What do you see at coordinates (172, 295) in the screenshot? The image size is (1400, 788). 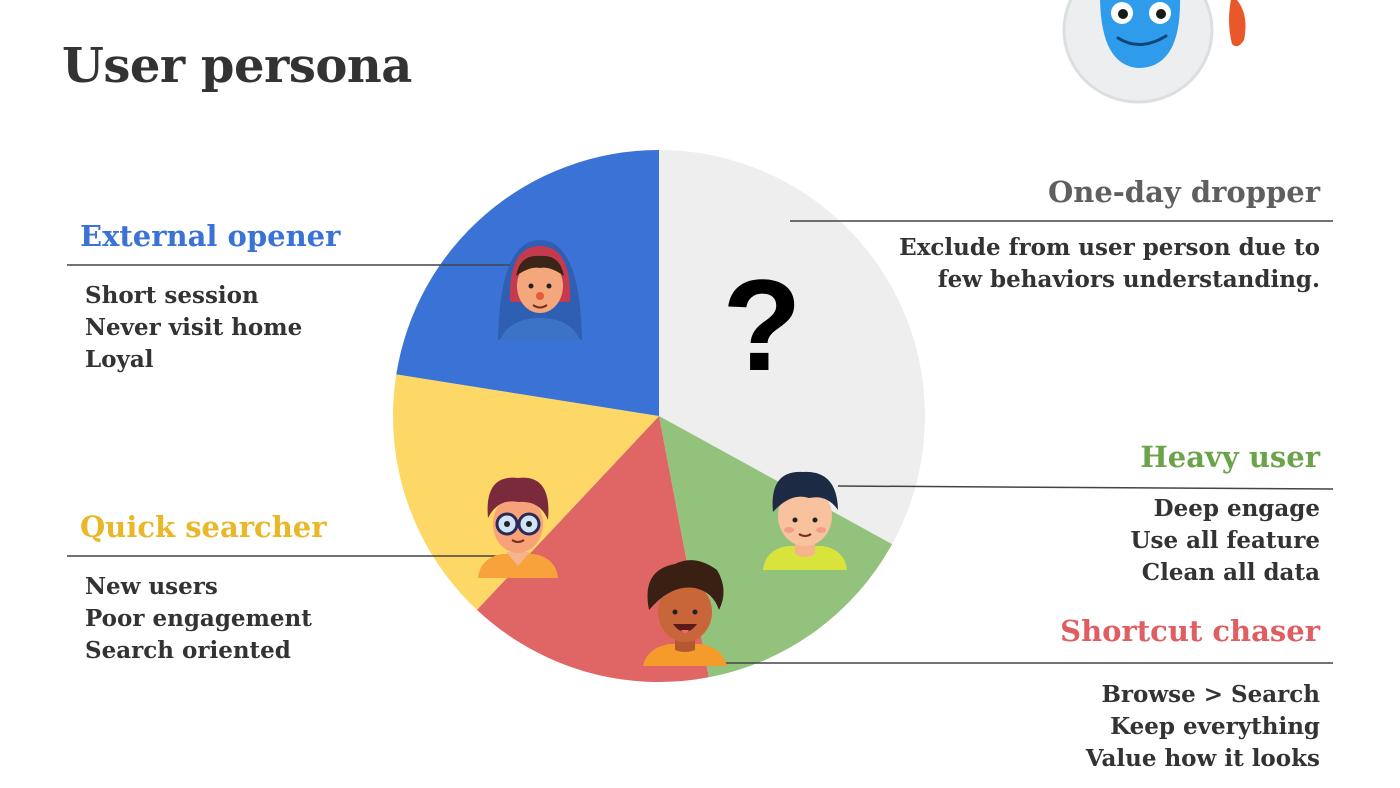 I see `trait-text: Short session` at bounding box center [172, 295].